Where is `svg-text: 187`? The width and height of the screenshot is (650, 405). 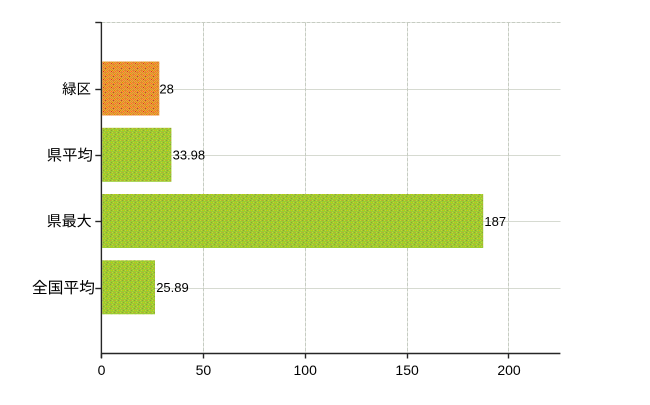 svg-text: 187 is located at coordinates (495, 221).